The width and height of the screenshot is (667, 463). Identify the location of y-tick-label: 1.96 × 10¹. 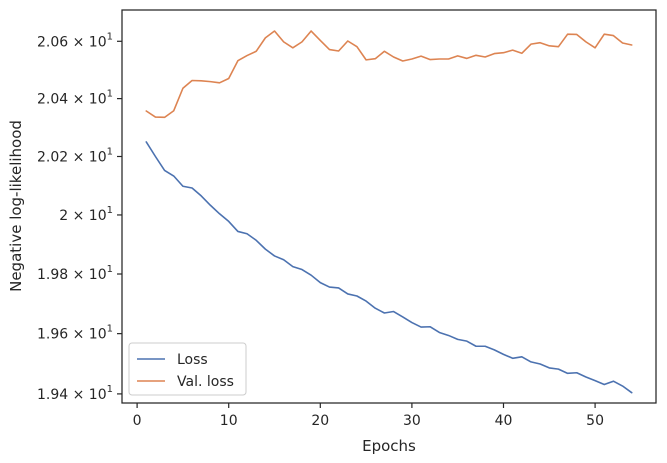
(75, 333).